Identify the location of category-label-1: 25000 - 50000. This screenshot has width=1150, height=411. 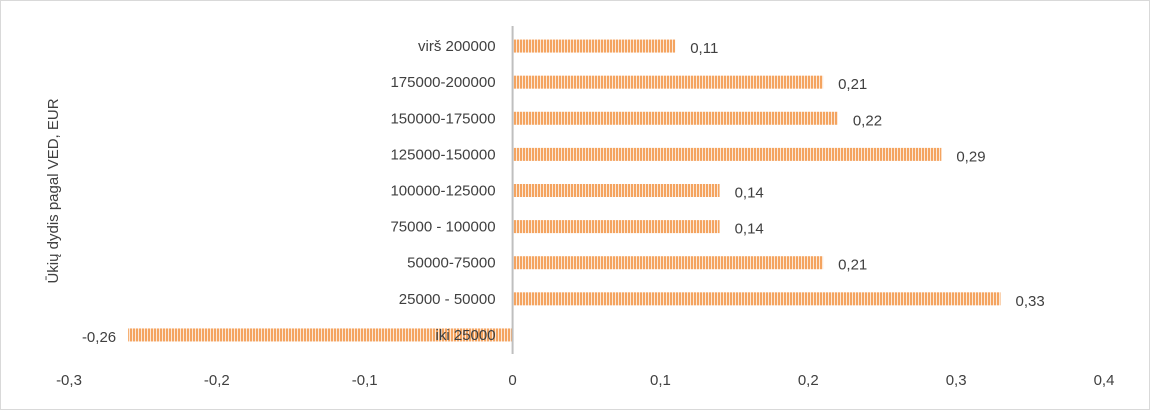
(447, 299).